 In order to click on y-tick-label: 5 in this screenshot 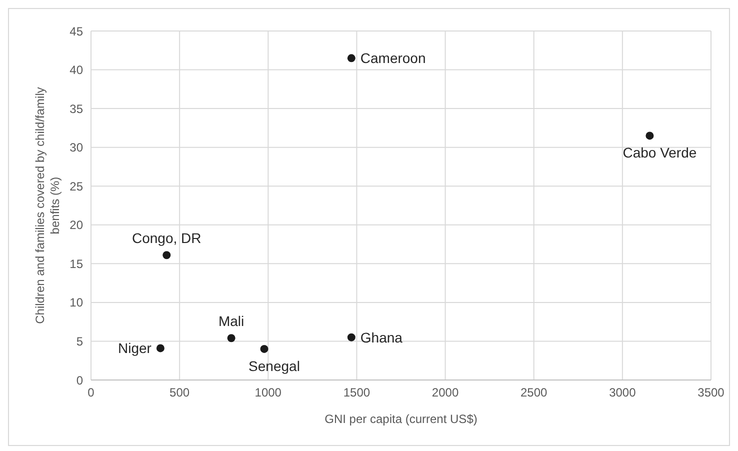, I will do `click(80, 341)`.